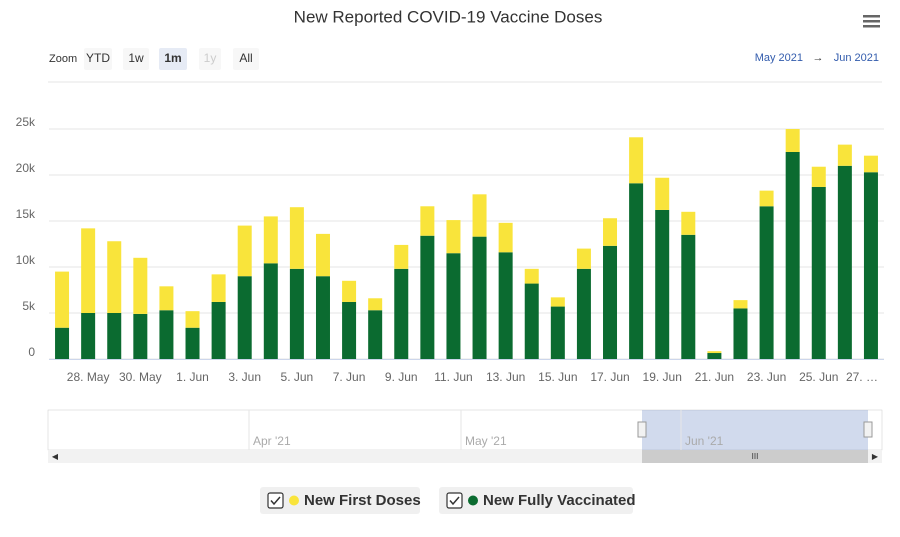  Describe the element at coordinates (453, 377) in the screenshot. I see `x-tick-label: 11. Jun` at that location.